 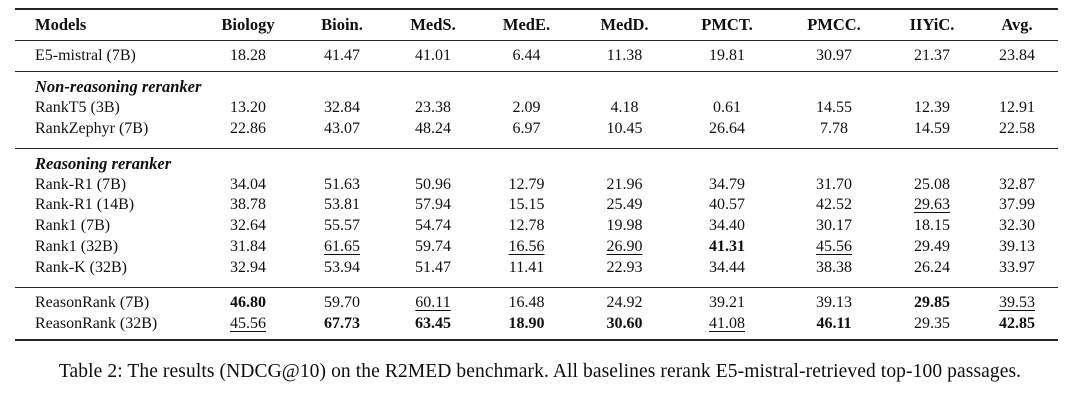 What do you see at coordinates (526, 205) in the screenshot?
I see `score-cell: 15.15` at bounding box center [526, 205].